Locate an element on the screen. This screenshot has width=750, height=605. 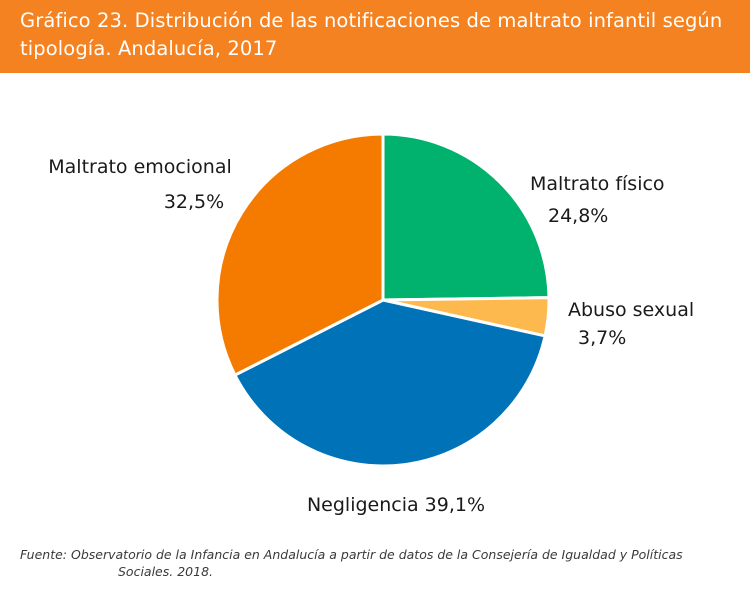
pie-slice-maltrato-emocional is located at coordinates (300, 254).